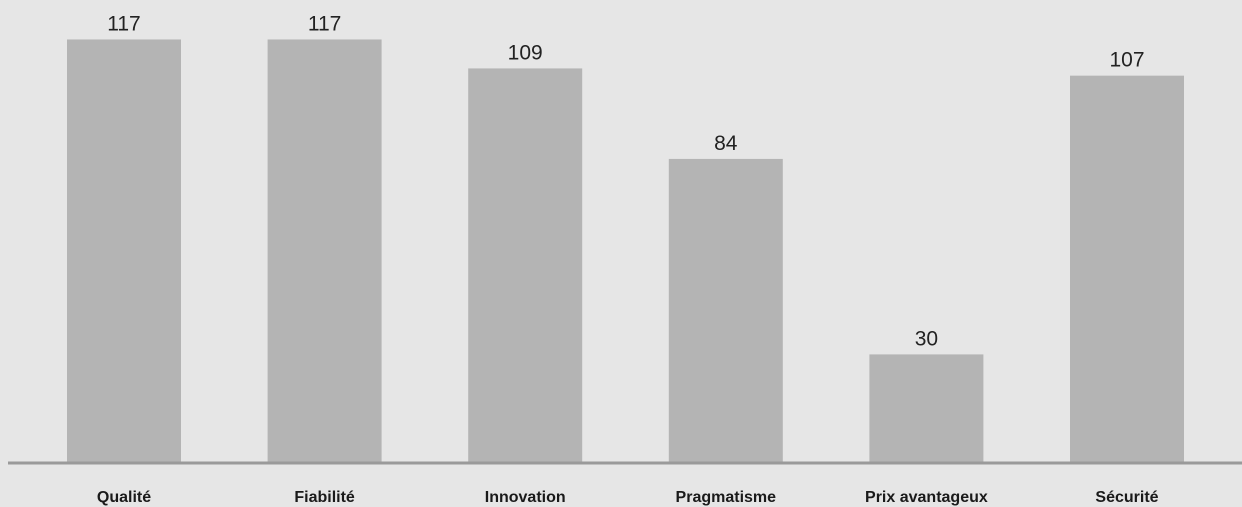  What do you see at coordinates (525, 52) in the screenshot?
I see `value-label-2: 109` at bounding box center [525, 52].